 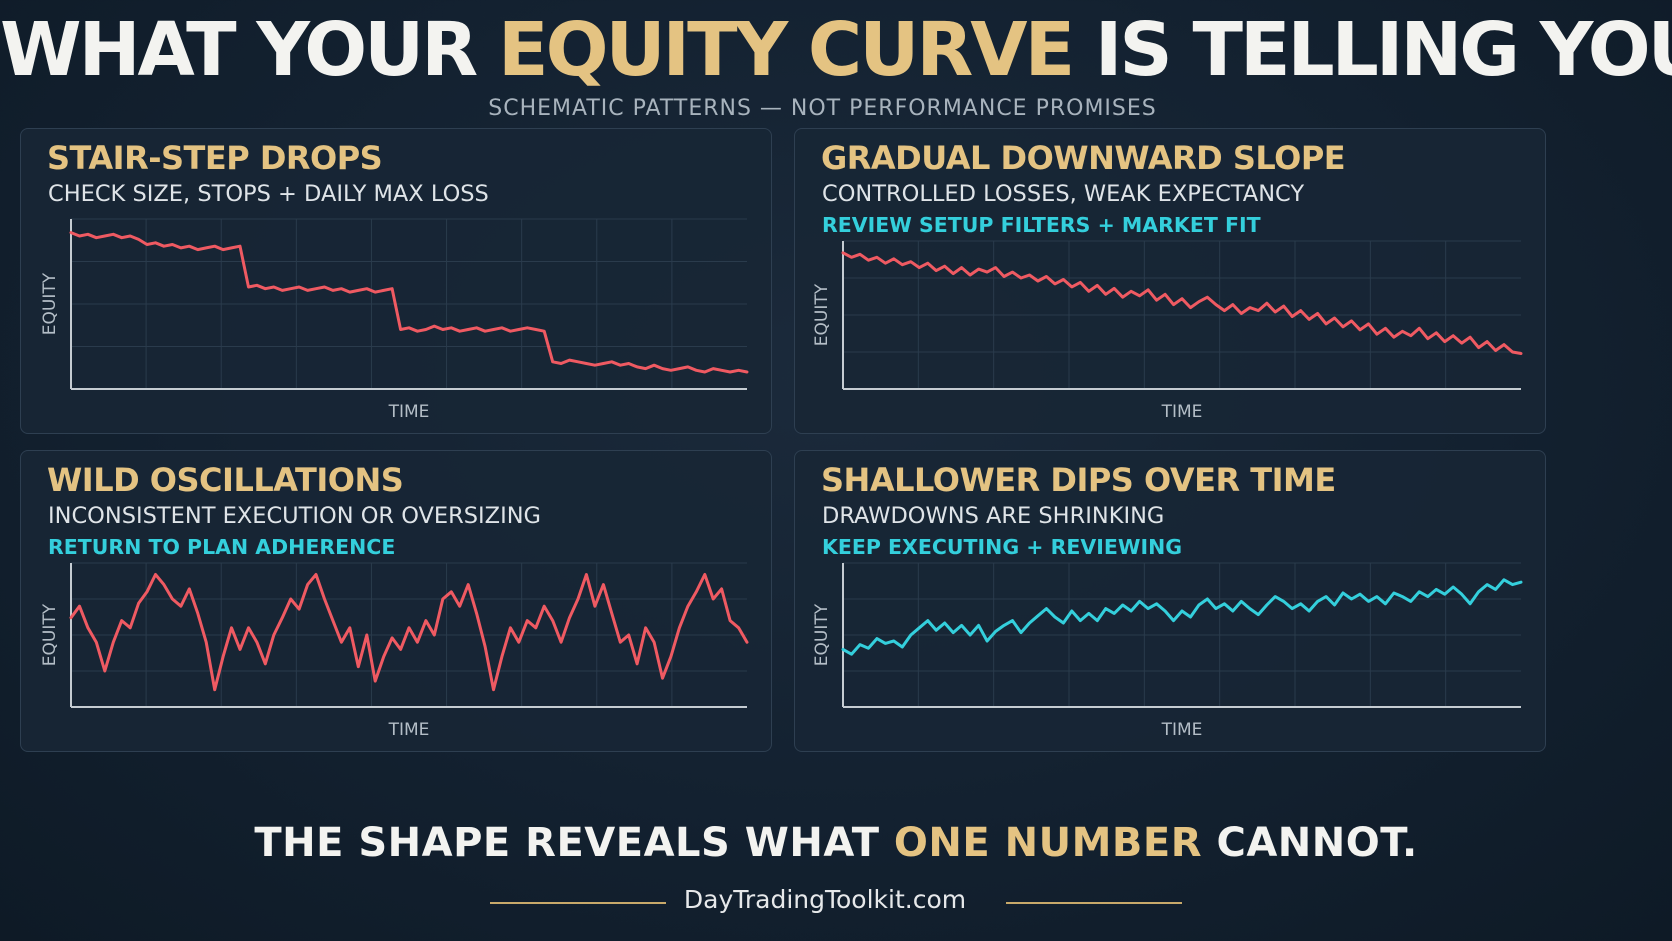 What do you see at coordinates (993, 516) in the screenshot?
I see `chart-subtitle: DRAWDOWNS ARE SHRINKING` at bounding box center [993, 516].